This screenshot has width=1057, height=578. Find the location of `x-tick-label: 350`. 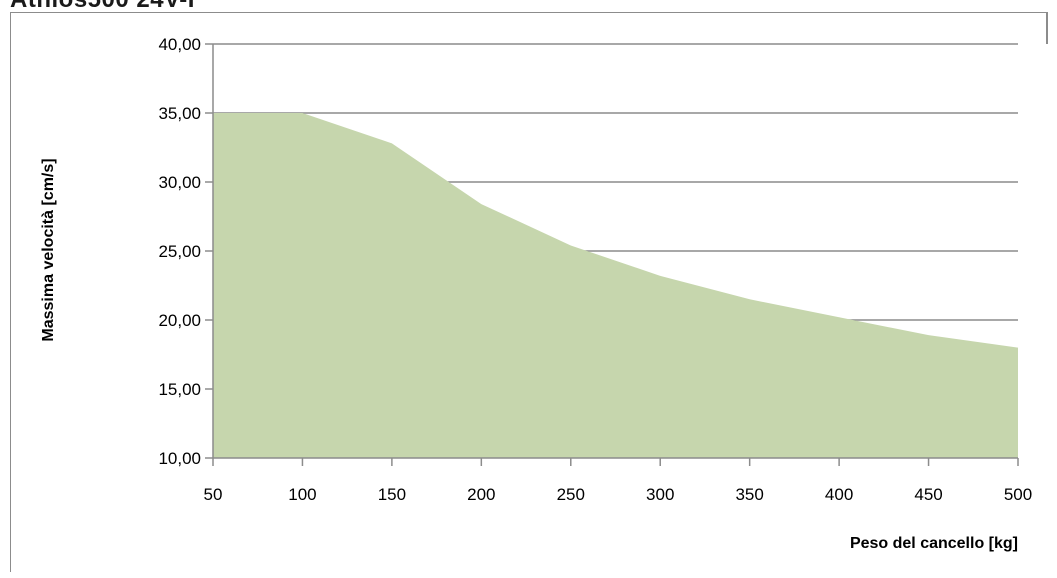

x-tick-label: 350 is located at coordinates (749, 494).